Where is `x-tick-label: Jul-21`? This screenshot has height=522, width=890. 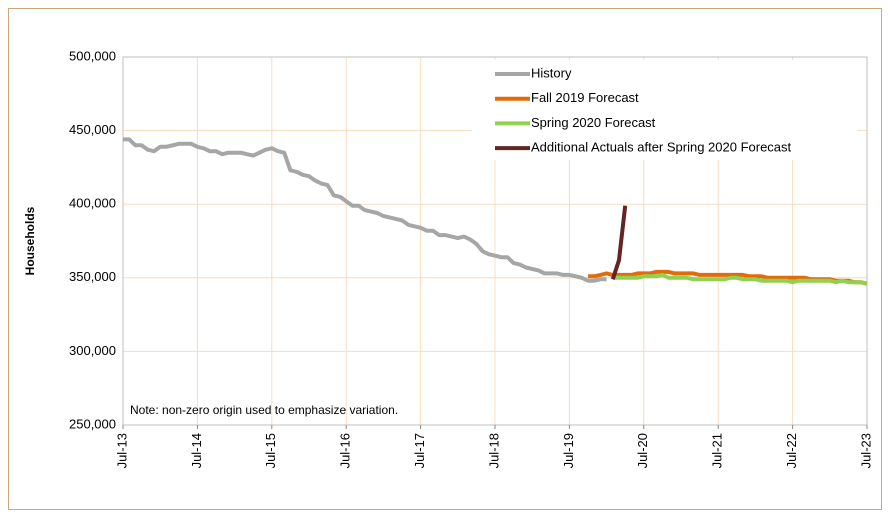
x-tick-label: Jul-21 is located at coordinates (717, 450).